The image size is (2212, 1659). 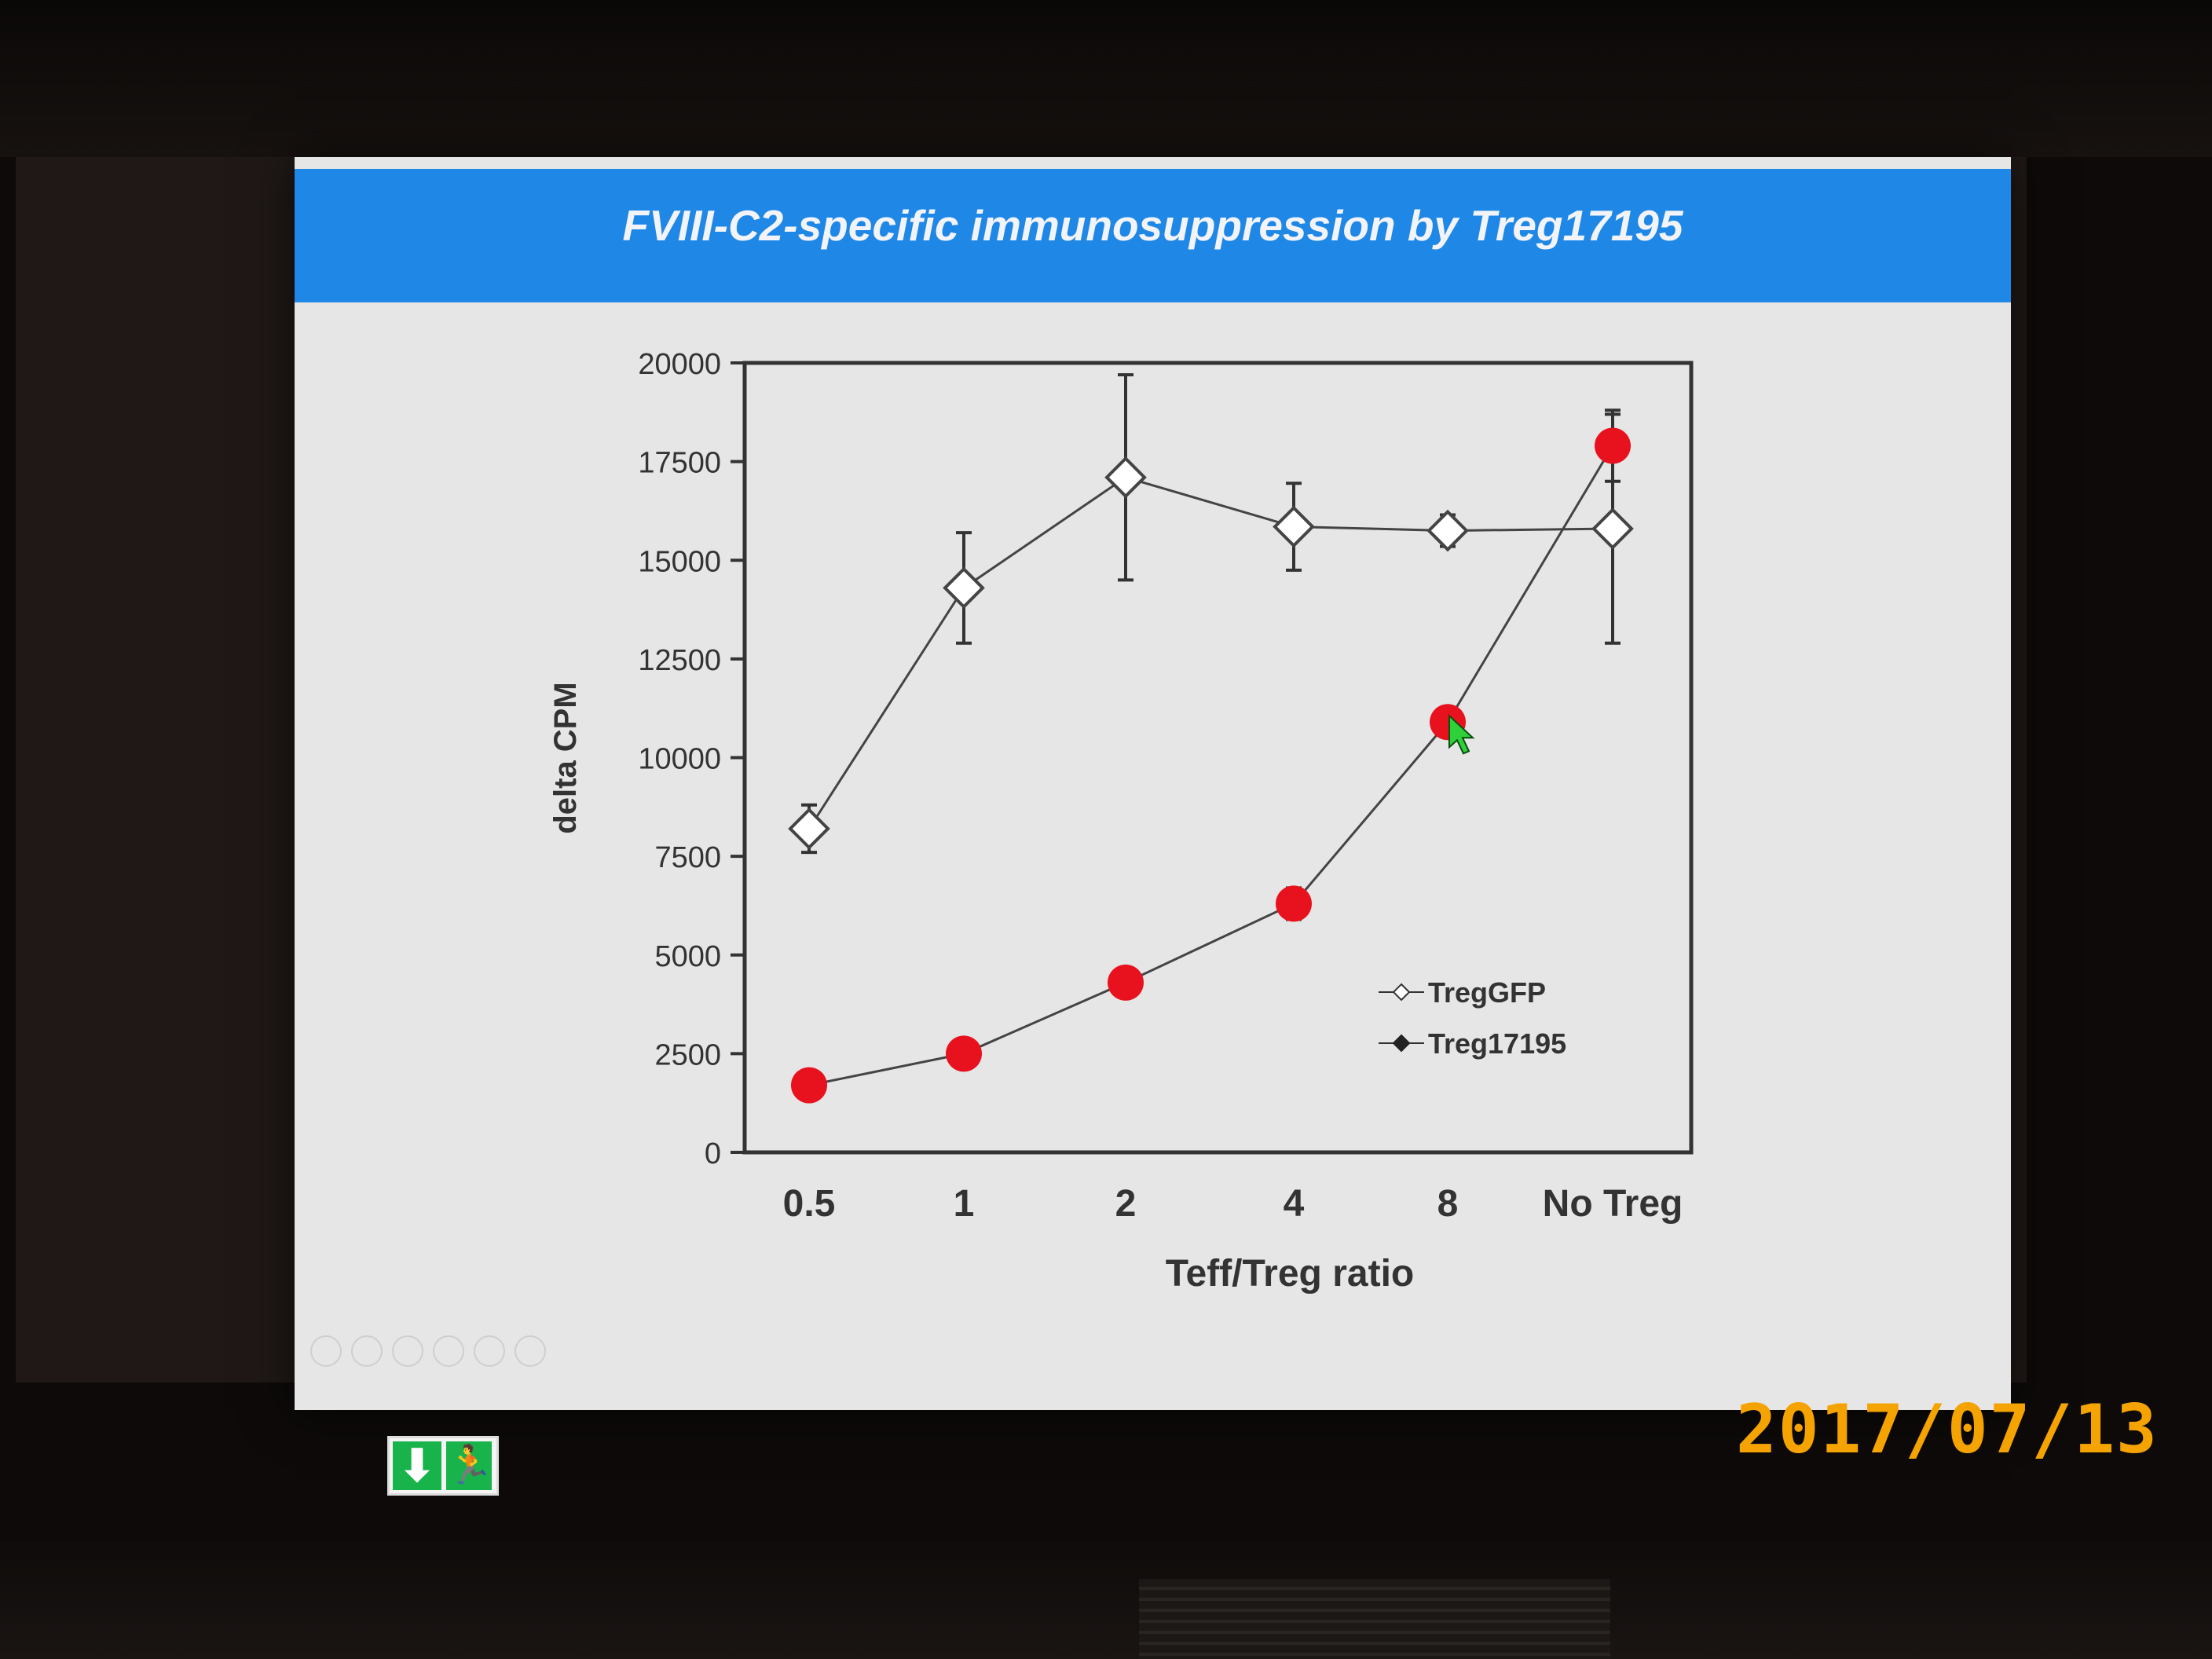 I want to click on floor-grille, so click(x=1374, y=1619).